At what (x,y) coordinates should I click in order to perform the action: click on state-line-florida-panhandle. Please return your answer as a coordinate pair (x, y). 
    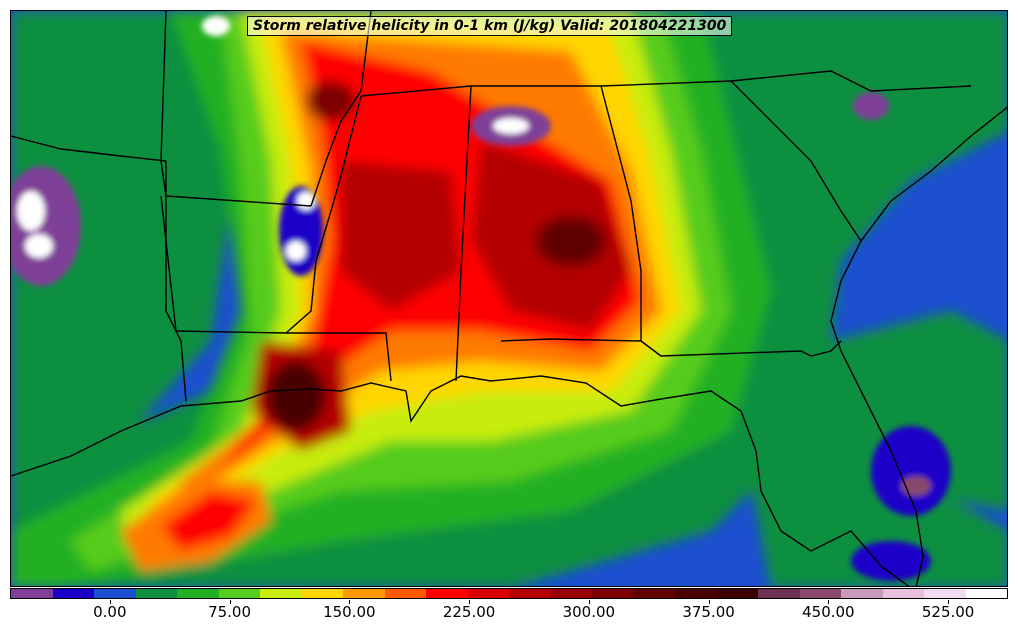
    Looking at the image, I should click on (656, 347).